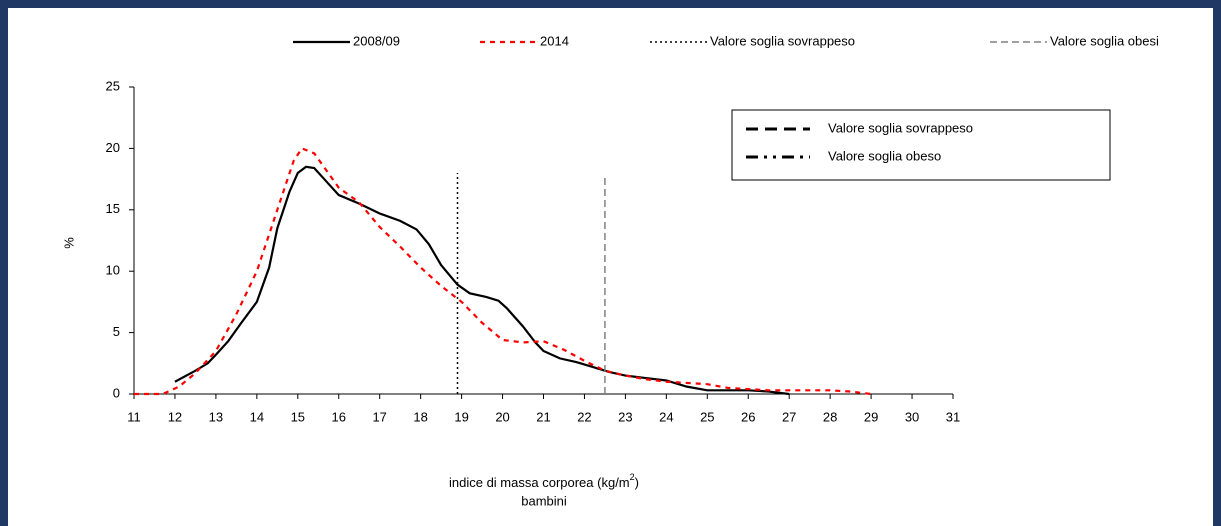 The width and height of the screenshot is (1221, 526). What do you see at coordinates (420, 416) in the screenshot?
I see `x-tick-label: 18` at bounding box center [420, 416].